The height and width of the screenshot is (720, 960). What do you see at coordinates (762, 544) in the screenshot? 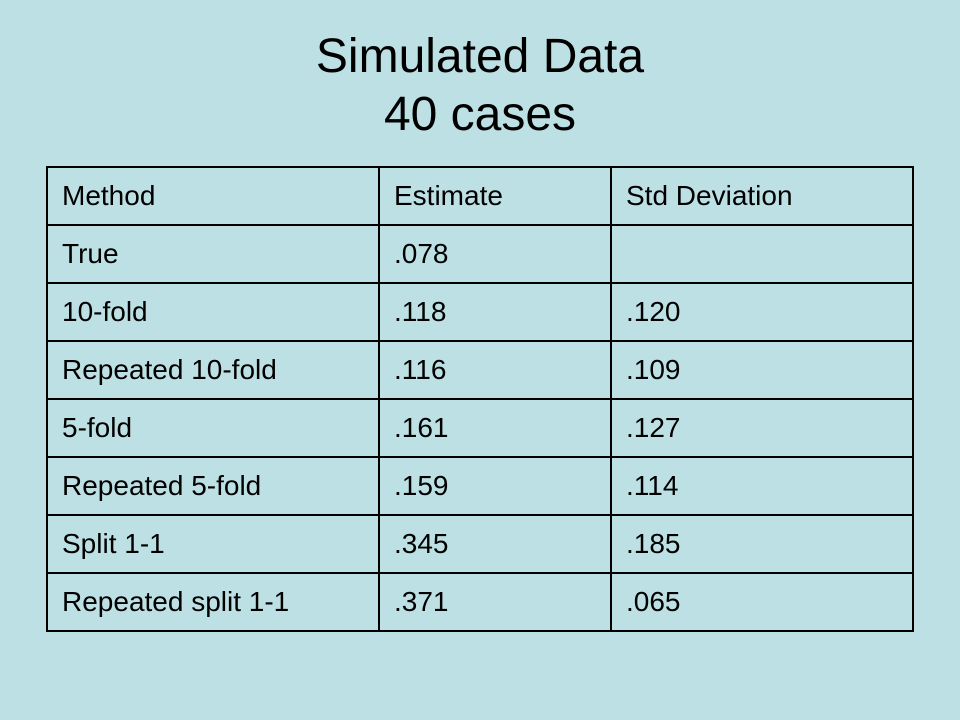
I see `std-deviation-cell: .185` at bounding box center [762, 544].